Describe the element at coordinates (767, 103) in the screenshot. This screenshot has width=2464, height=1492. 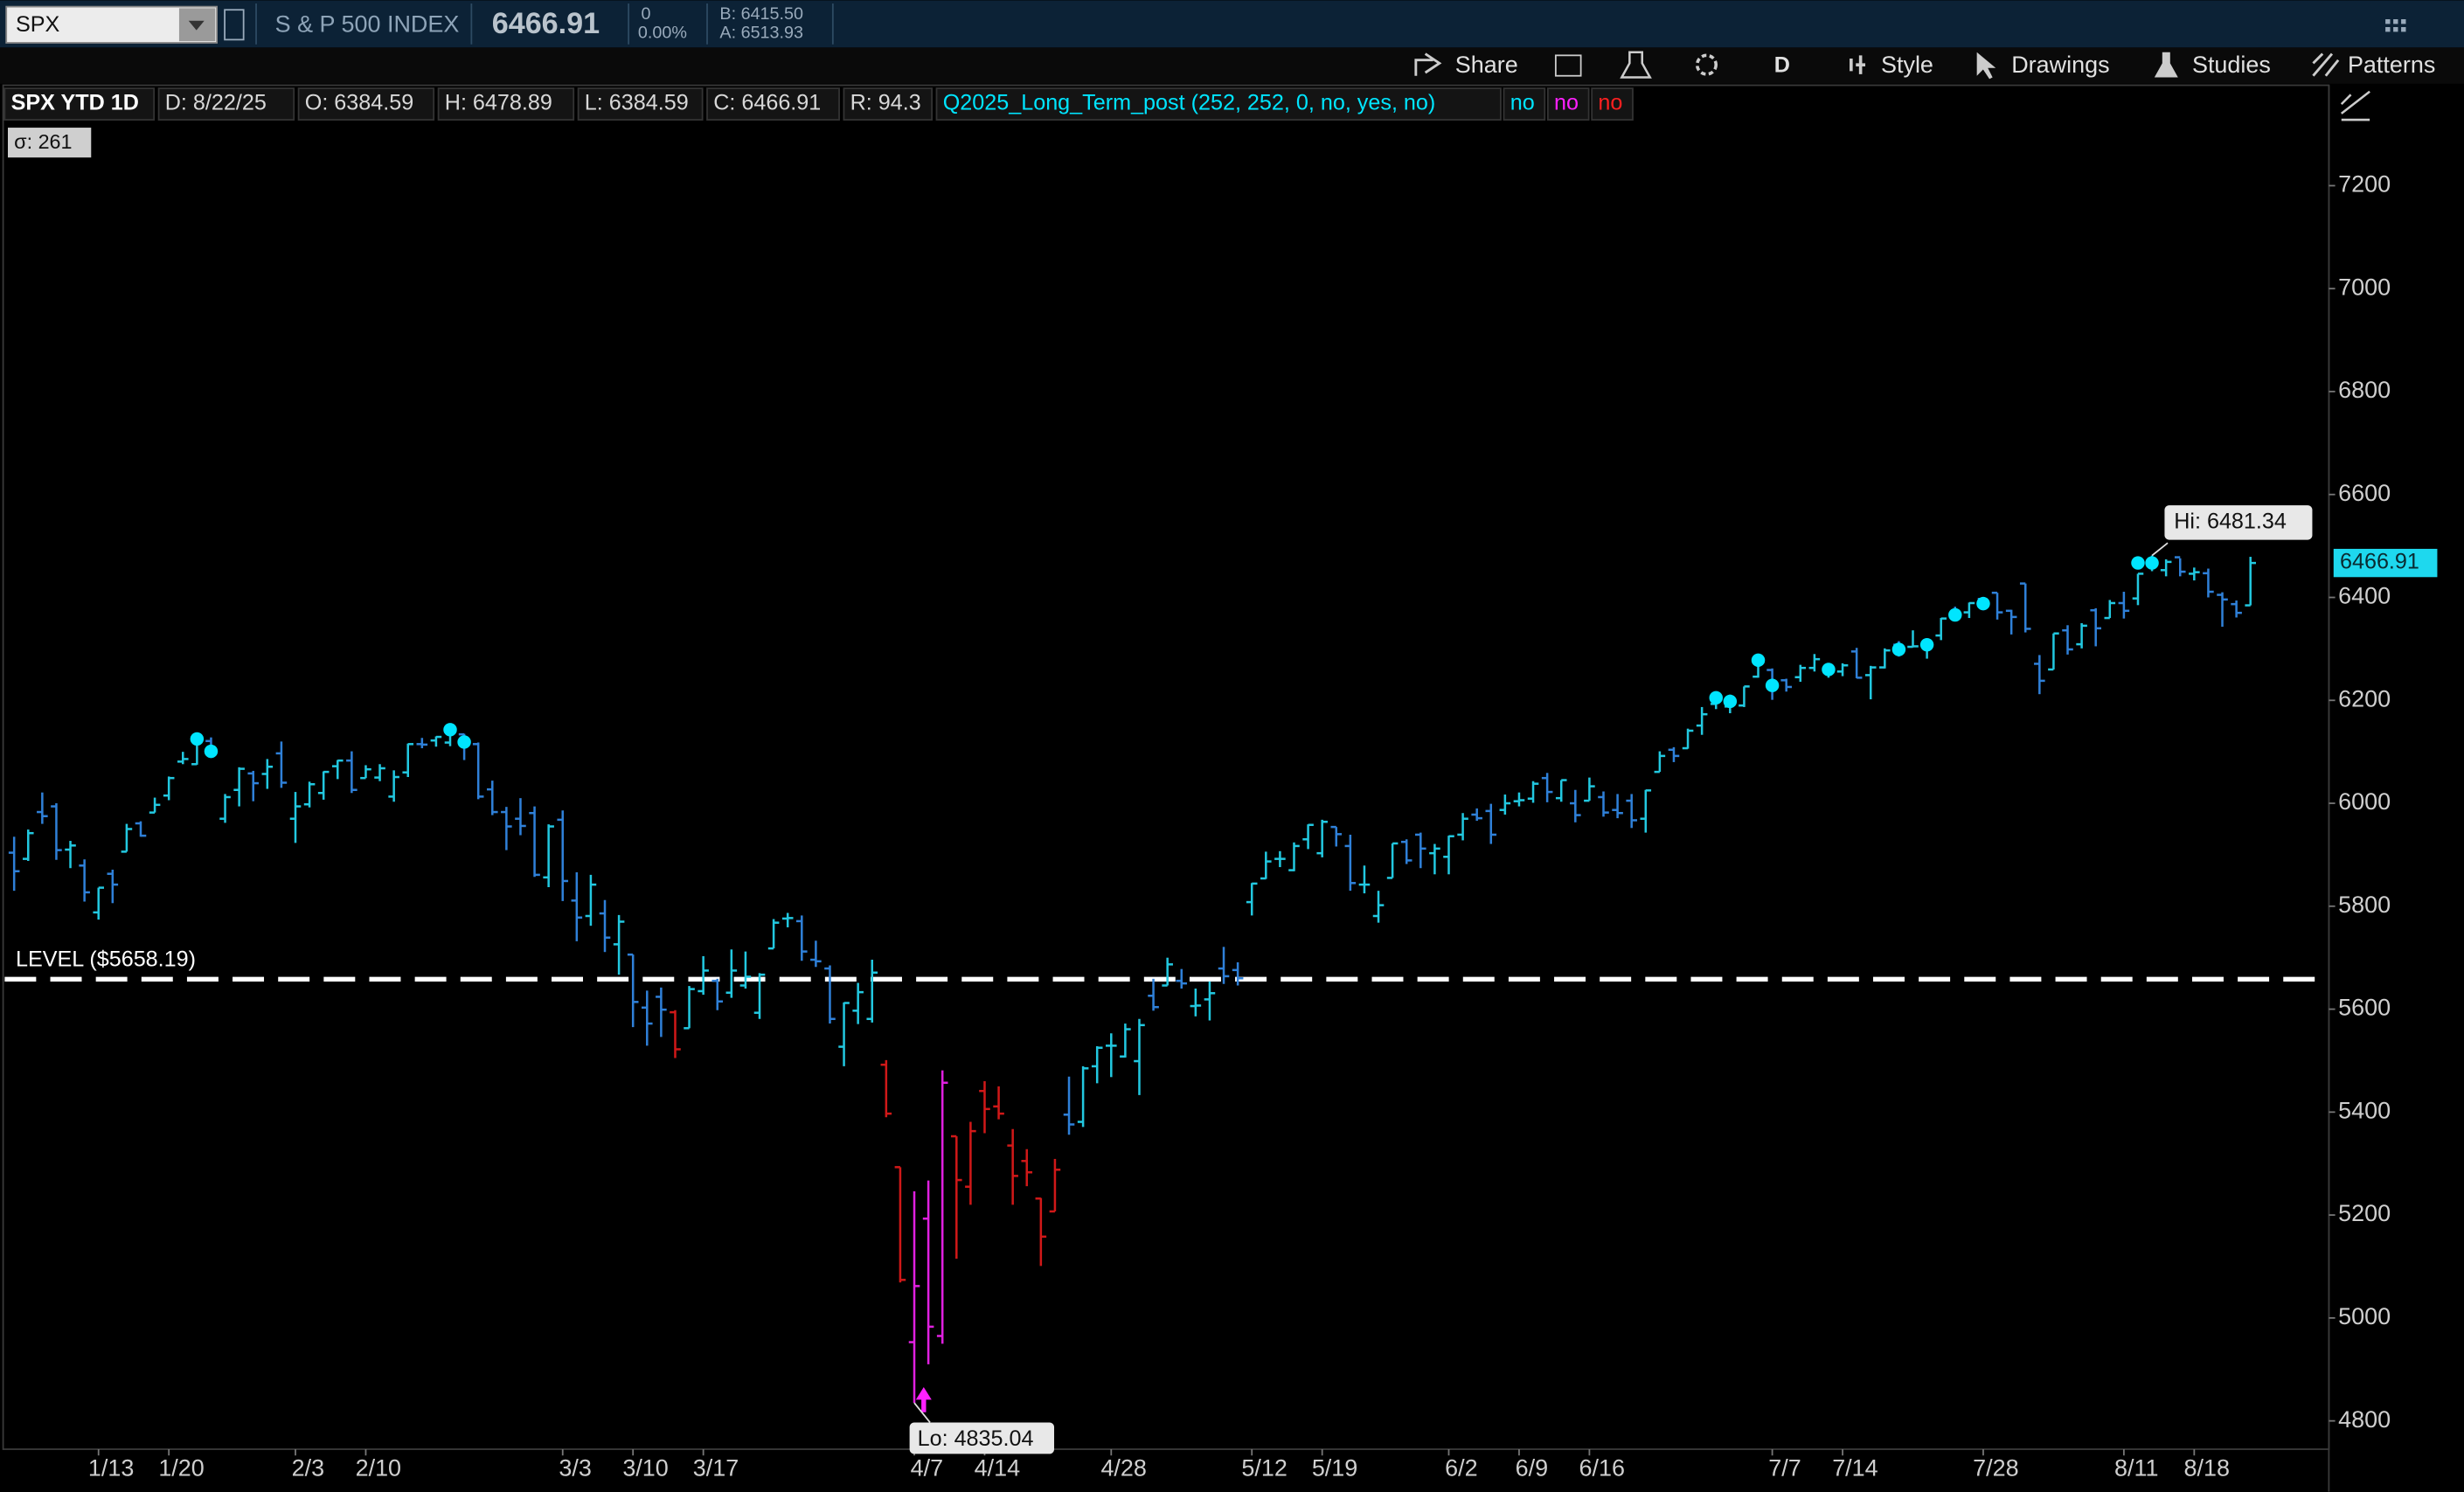
I see `header-field: C: 6466.91` at that location.